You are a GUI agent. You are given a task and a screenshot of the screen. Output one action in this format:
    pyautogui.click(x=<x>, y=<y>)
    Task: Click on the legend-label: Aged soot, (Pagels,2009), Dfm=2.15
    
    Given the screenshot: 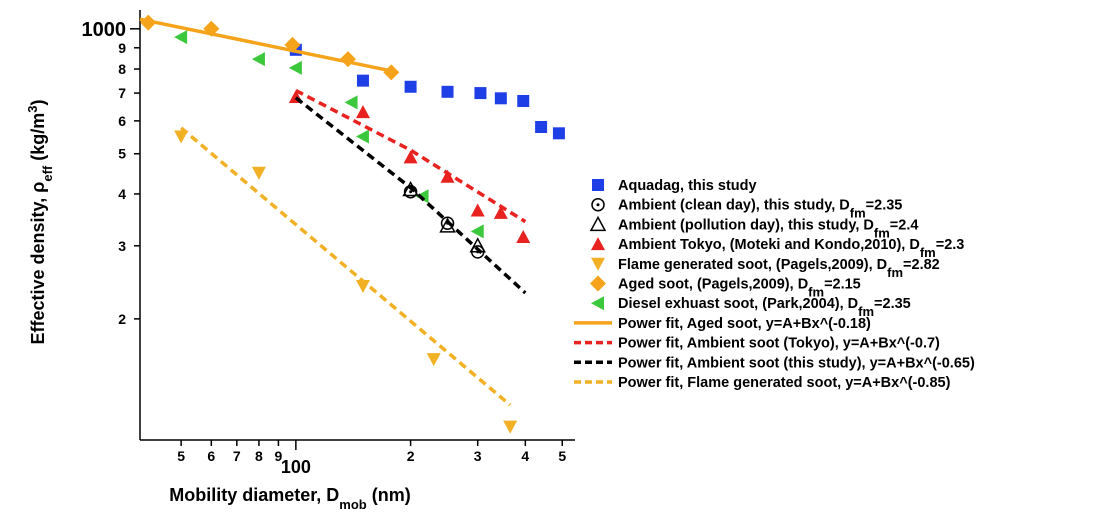 What is the action you would take?
    pyautogui.click(x=739, y=288)
    